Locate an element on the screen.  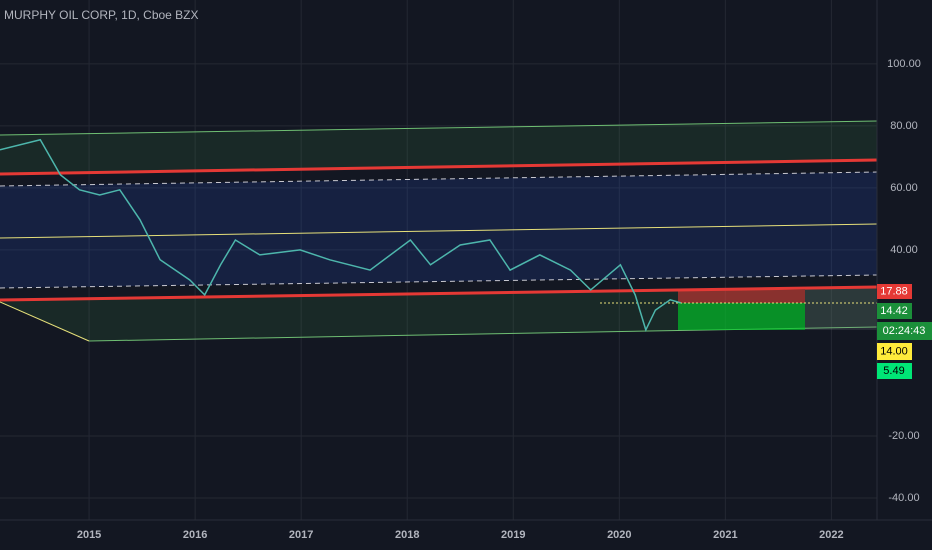
x-tick-label: 2016 is located at coordinates (195, 535).